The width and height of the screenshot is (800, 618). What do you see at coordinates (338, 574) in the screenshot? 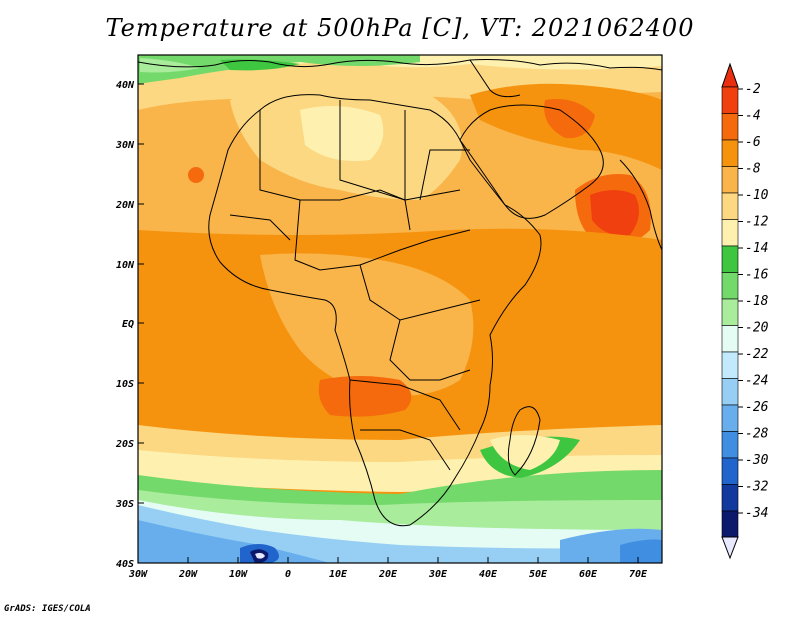
I see `lon-label: 10E` at bounding box center [338, 574].